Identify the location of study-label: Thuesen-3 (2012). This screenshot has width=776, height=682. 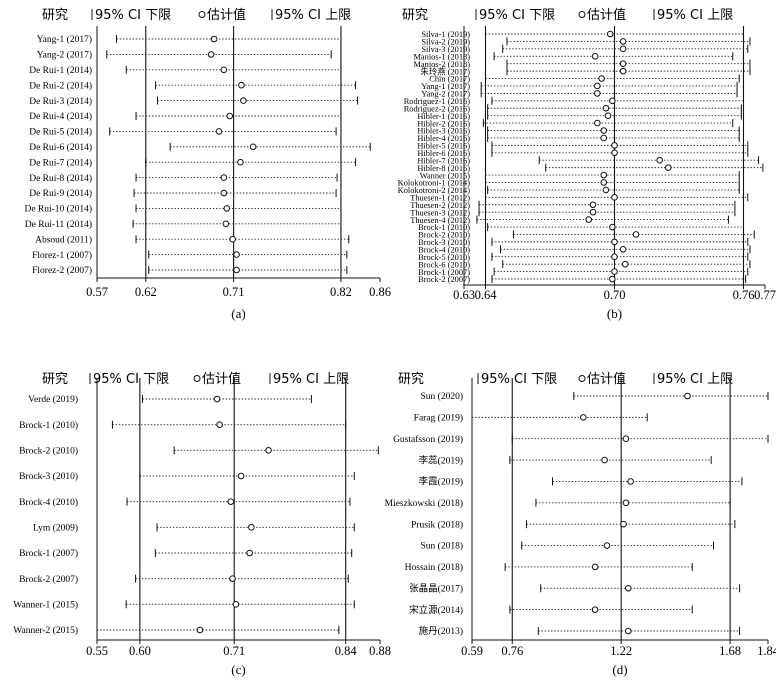
(440, 212).